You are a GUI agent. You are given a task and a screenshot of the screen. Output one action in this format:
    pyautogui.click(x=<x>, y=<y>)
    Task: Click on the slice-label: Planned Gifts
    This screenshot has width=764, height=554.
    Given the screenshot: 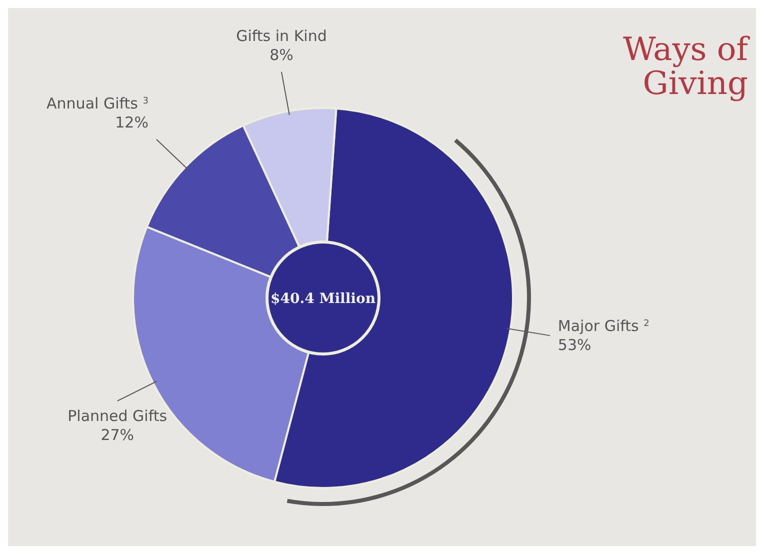 What is the action you would take?
    pyautogui.click(x=118, y=415)
    